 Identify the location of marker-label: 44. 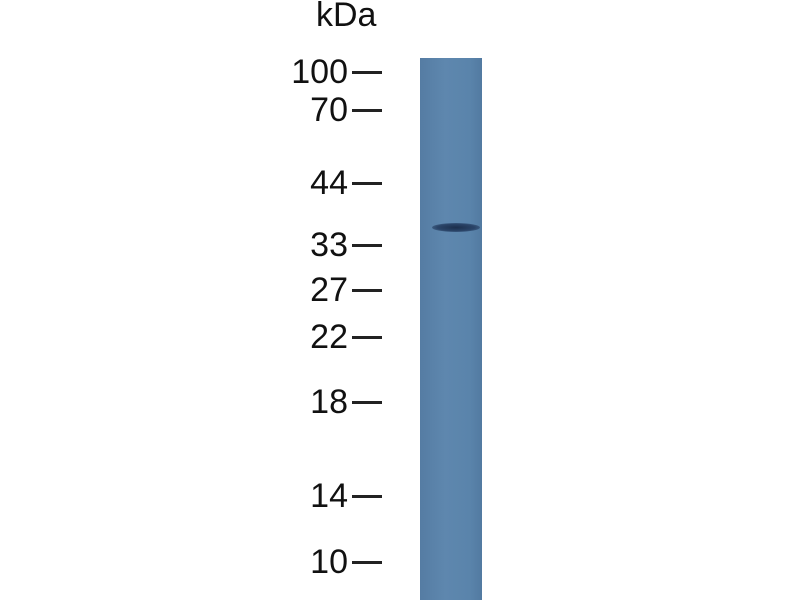
(329, 182).